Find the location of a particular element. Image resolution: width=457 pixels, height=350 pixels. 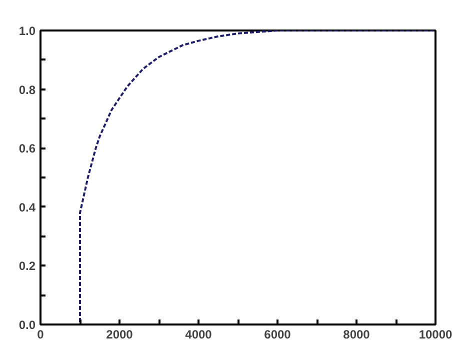

x-tick-label: 4000 is located at coordinates (198, 335).